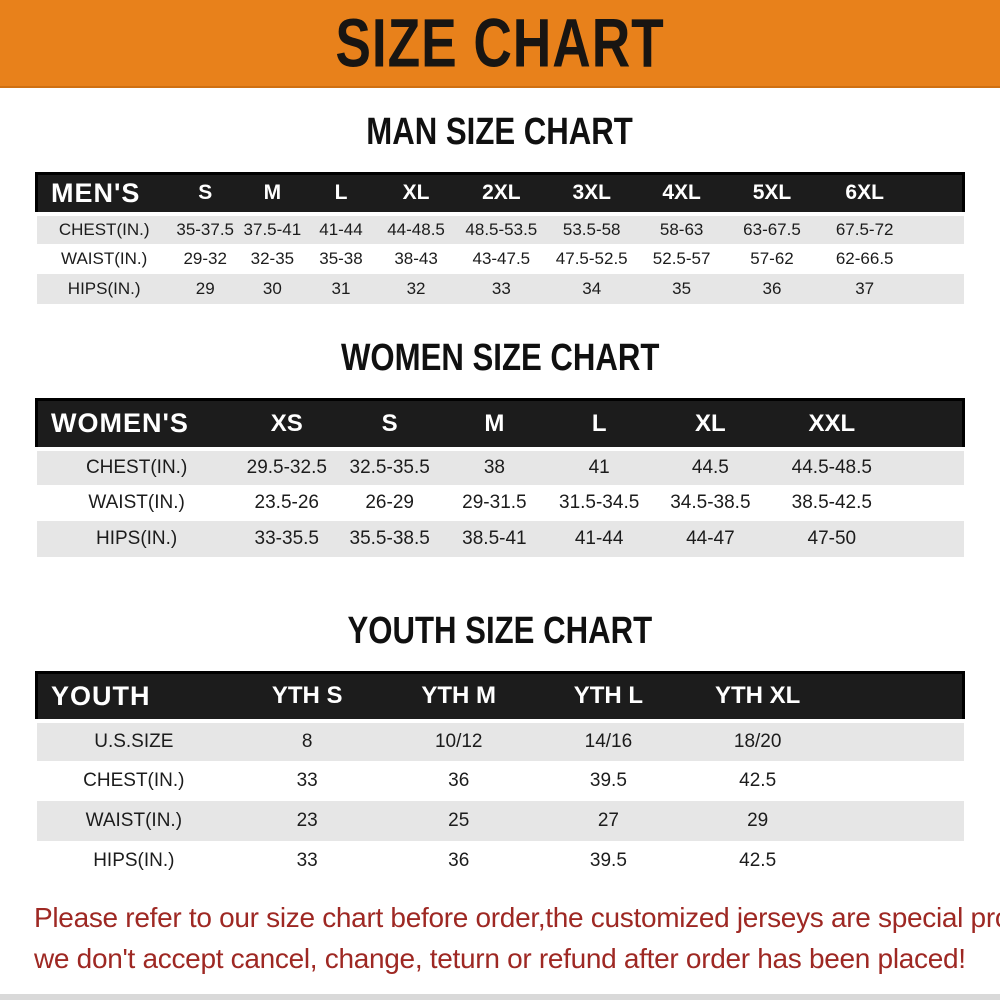 This screenshot has height=1000, width=1000. Describe the element at coordinates (134, 860) in the screenshot. I see `measure-row-label: HIPS(IN.)` at that location.